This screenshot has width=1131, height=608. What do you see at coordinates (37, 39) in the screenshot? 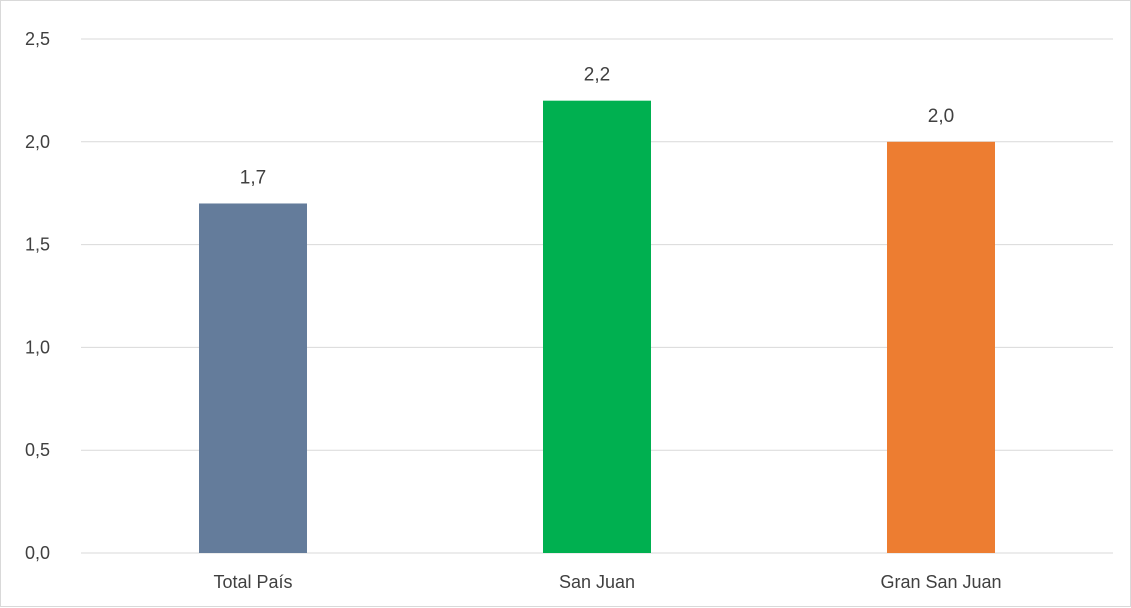
I see `y-tick-label: 2,5` at bounding box center [37, 39].